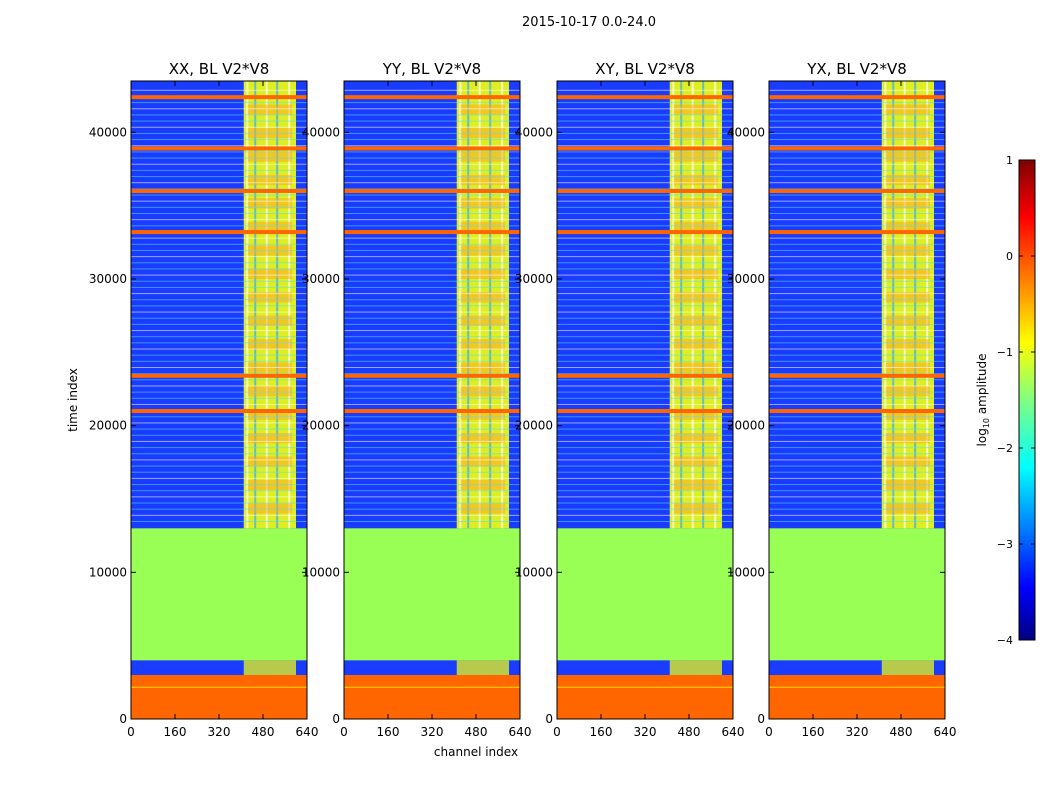  What do you see at coordinates (1005, 448) in the screenshot?
I see `colorbar-tick-label: −2` at bounding box center [1005, 448].